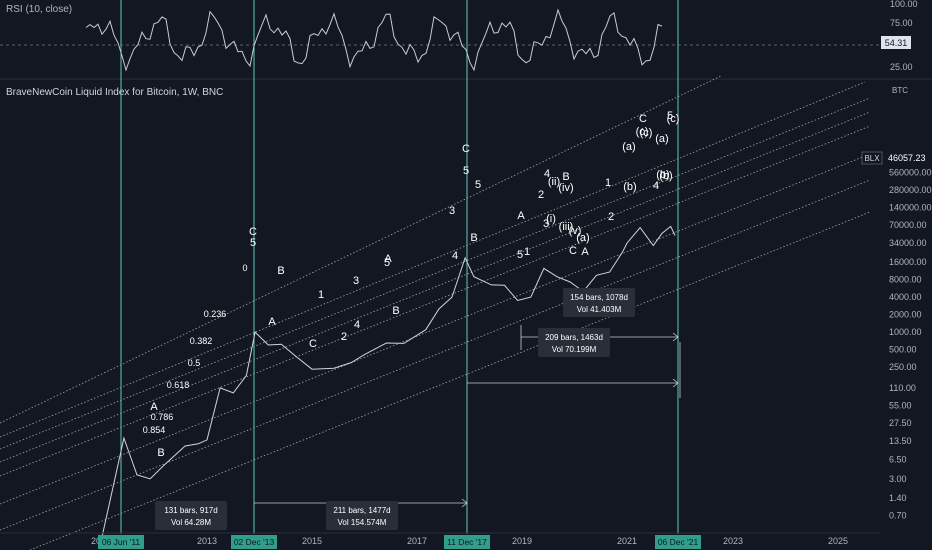 The width and height of the screenshot is (932, 550). I want to click on y-tick-label: 110.00, so click(902, 388).